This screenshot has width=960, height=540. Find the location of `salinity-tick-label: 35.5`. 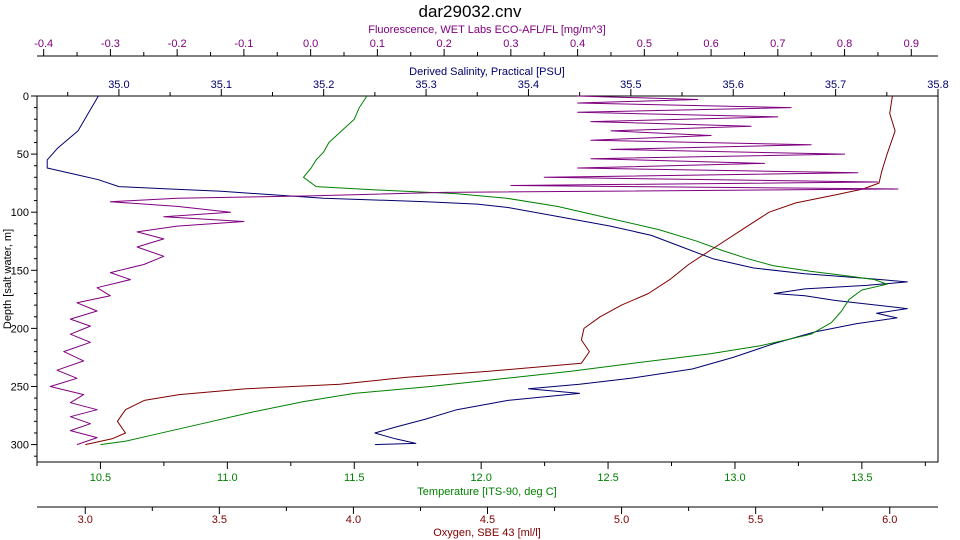

salinity-tick-label: 35.5 is located at coordinates (630, 85).